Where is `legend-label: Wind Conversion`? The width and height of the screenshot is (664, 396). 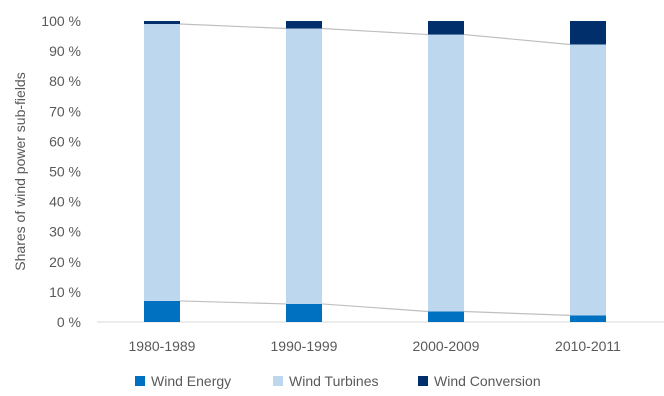 legend-label: Wind Conversion is located at coordinates (487, 381).